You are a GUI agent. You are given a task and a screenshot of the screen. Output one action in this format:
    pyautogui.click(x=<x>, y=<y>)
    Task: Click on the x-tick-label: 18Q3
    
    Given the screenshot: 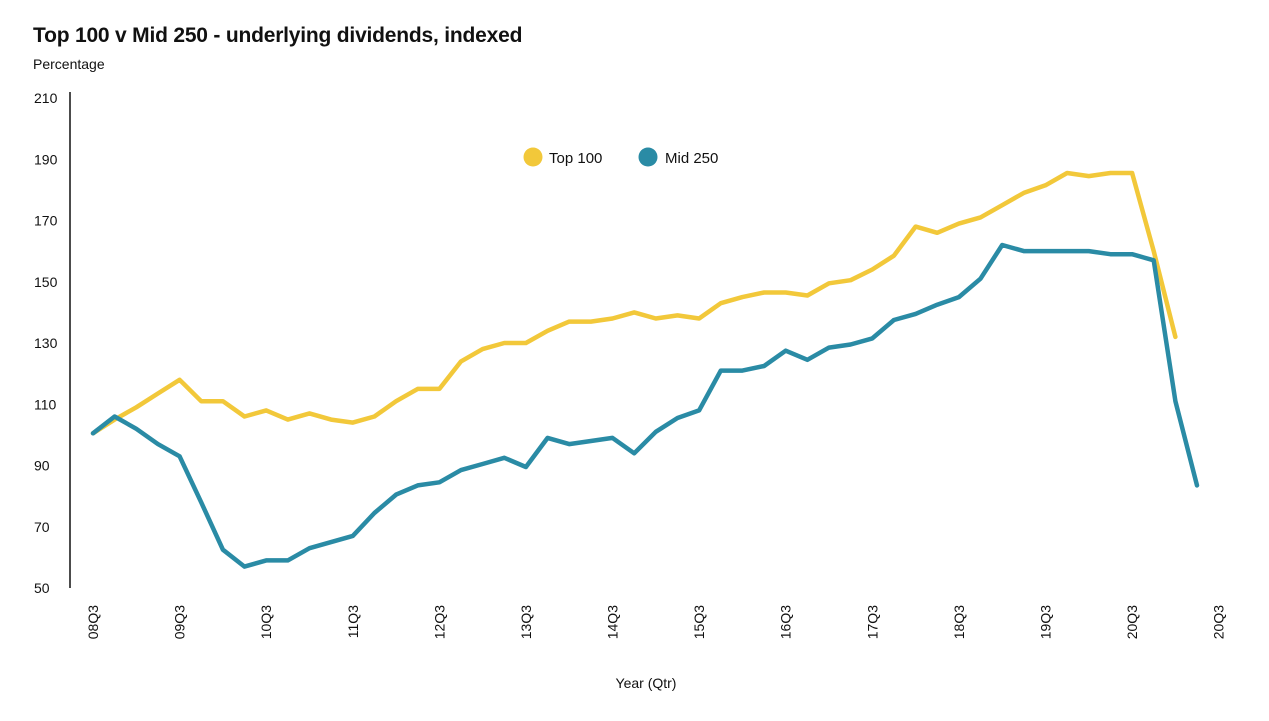 What is the action you would take?
    pyautogui.click(x=959, y=622)
    